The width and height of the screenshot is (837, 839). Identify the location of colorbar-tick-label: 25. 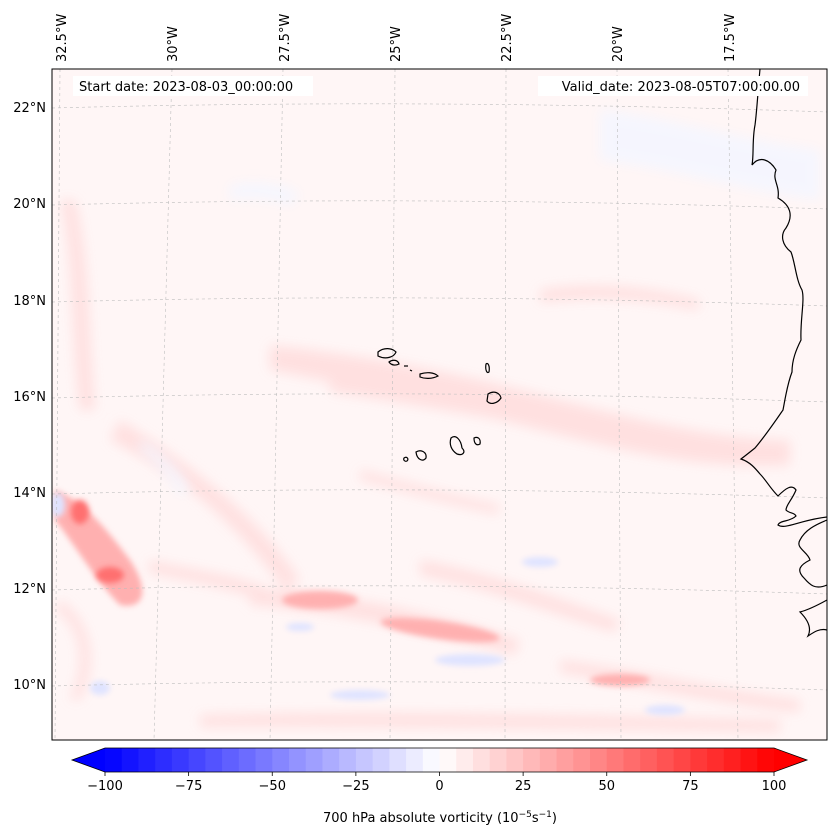
(523, 786).